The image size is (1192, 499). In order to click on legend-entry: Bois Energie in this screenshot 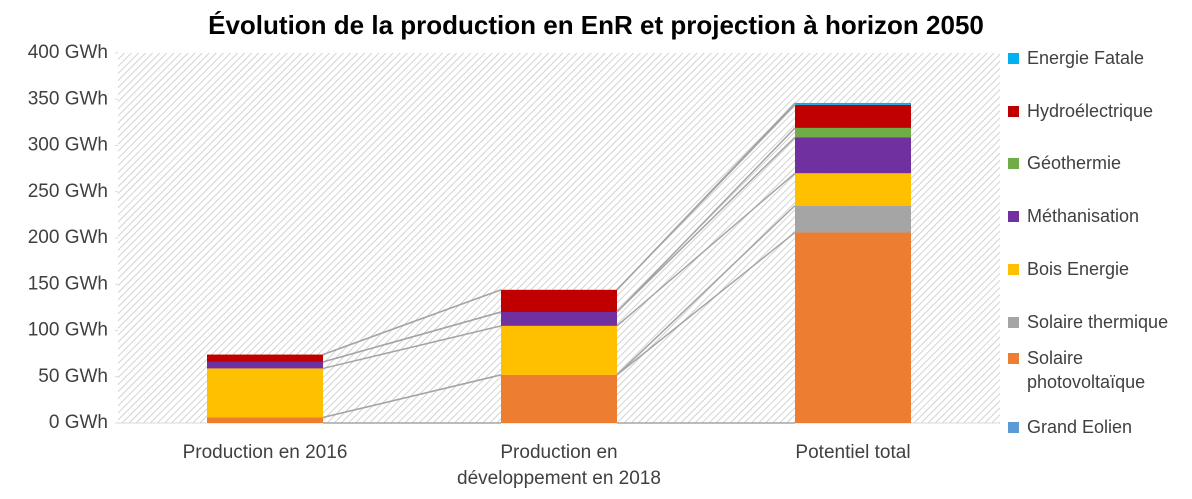, I will do `click(1098, 269)`.